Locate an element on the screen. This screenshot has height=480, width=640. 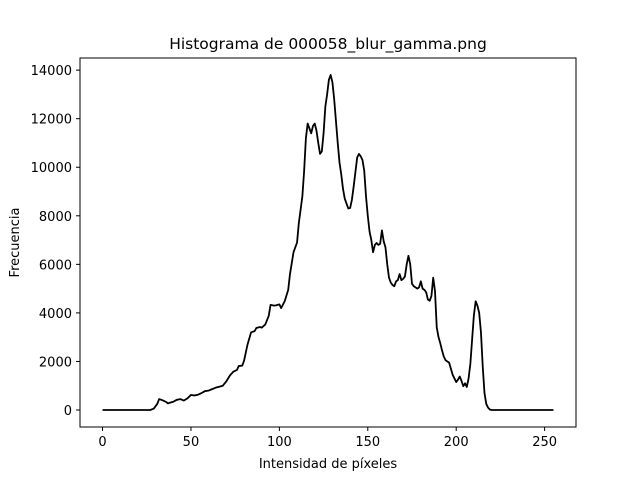
x-tick-label: 250 is located at coordinates (544, 442).